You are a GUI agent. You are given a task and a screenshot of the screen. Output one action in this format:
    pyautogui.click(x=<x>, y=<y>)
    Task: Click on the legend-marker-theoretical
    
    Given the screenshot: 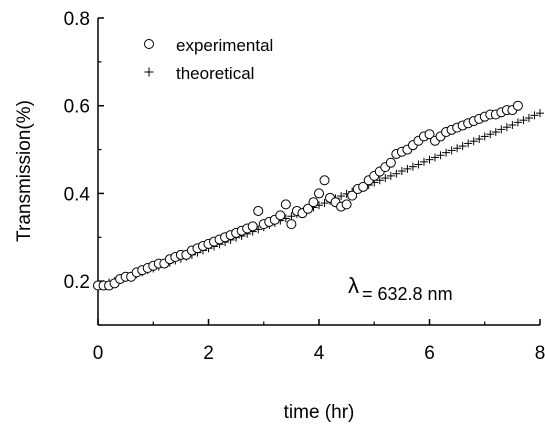 What is the action you would take?
    pyautogui.click(x=149, y=72)
    